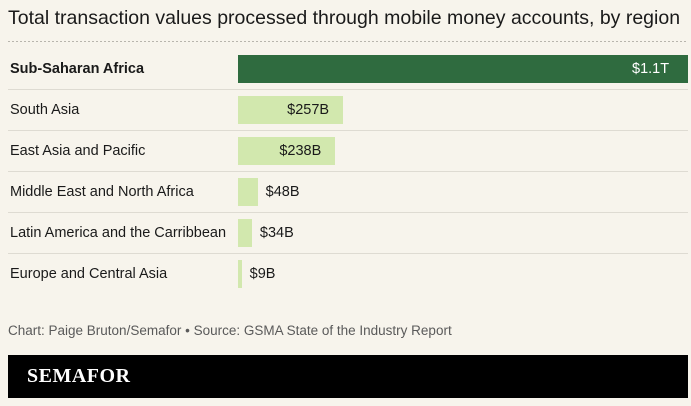 The height and width of the screenshot is (406, 691). Describe the element at coordinates (102, 192) in the screenshot. I see `category-label: Middle East and North Africa` at that location.